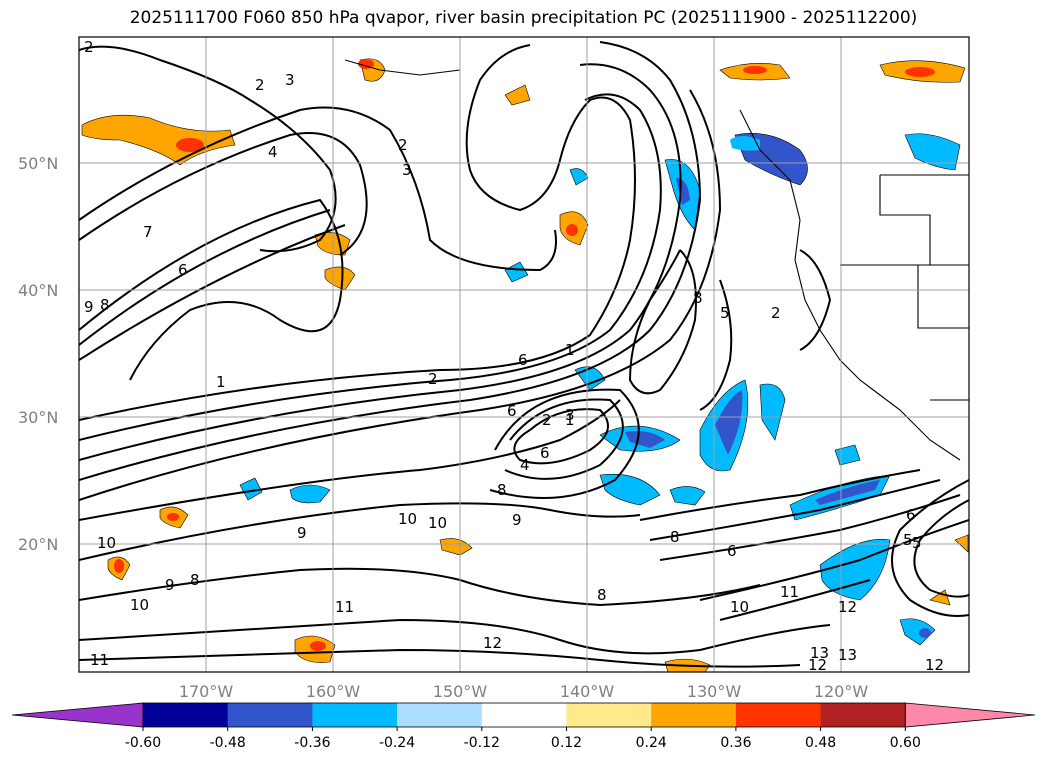 This screenshot has width=1047, height=765. Describe the element at coordinates (524, 691) in the screenshot. I see `longitude-labels: 170°W 160°W 150°W 140°W 130°W 120°W` at that location.